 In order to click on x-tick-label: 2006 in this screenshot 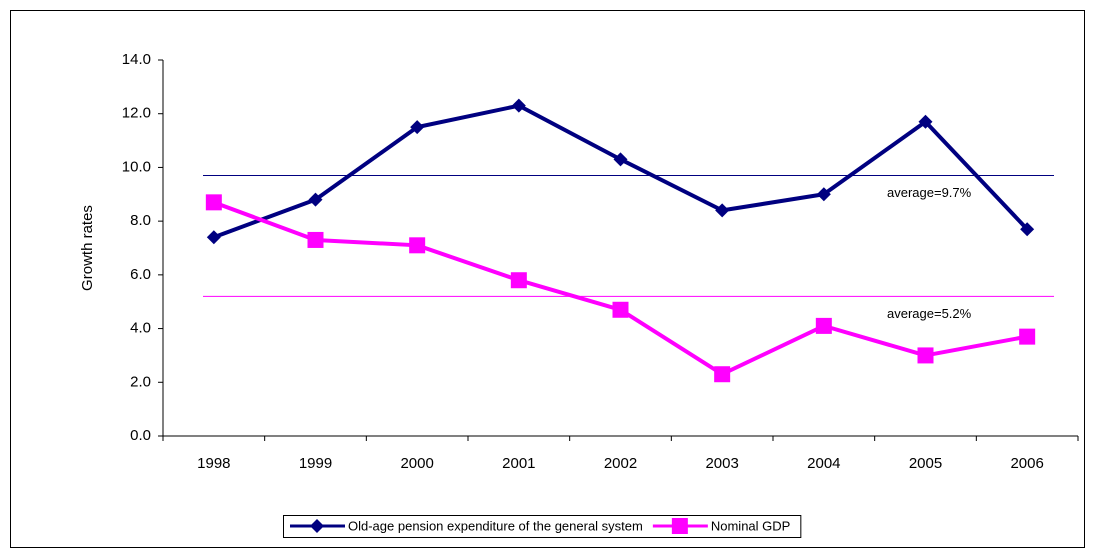, I will do `click(1026, 463)`.